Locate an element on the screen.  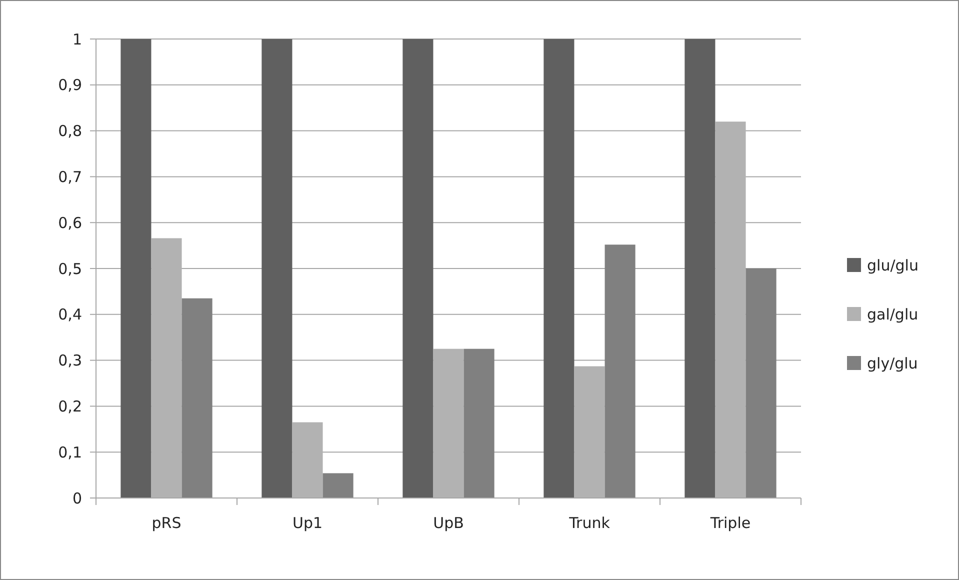
y-tick-label: 0,7 is located at coordinates (70, 177).